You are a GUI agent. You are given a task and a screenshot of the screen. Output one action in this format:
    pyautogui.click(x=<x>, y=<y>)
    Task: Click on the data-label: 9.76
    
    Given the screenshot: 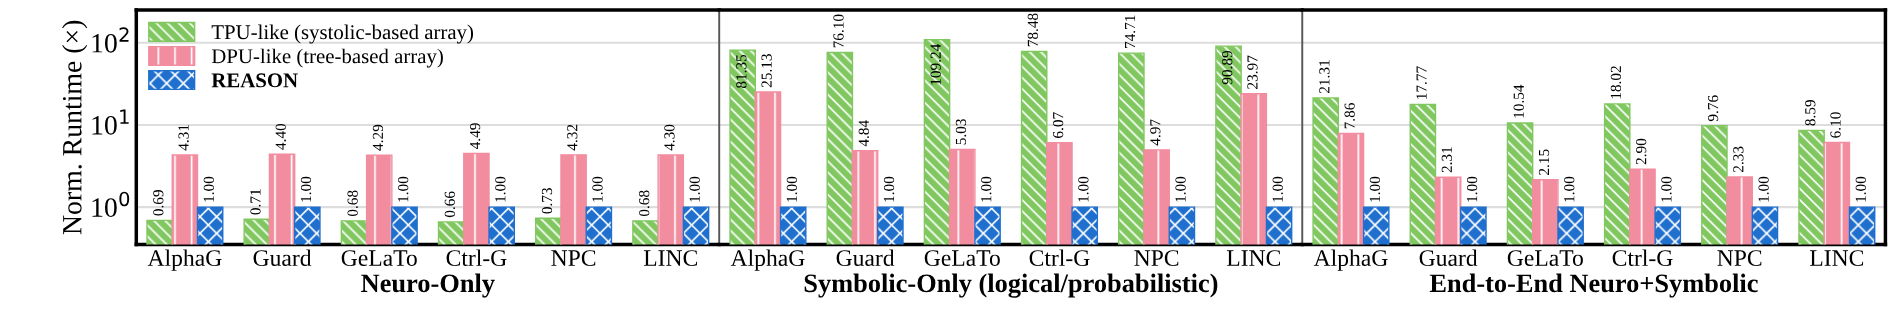 What is the action you would take?
    pyautogui.click(x=1713, y=108)
    